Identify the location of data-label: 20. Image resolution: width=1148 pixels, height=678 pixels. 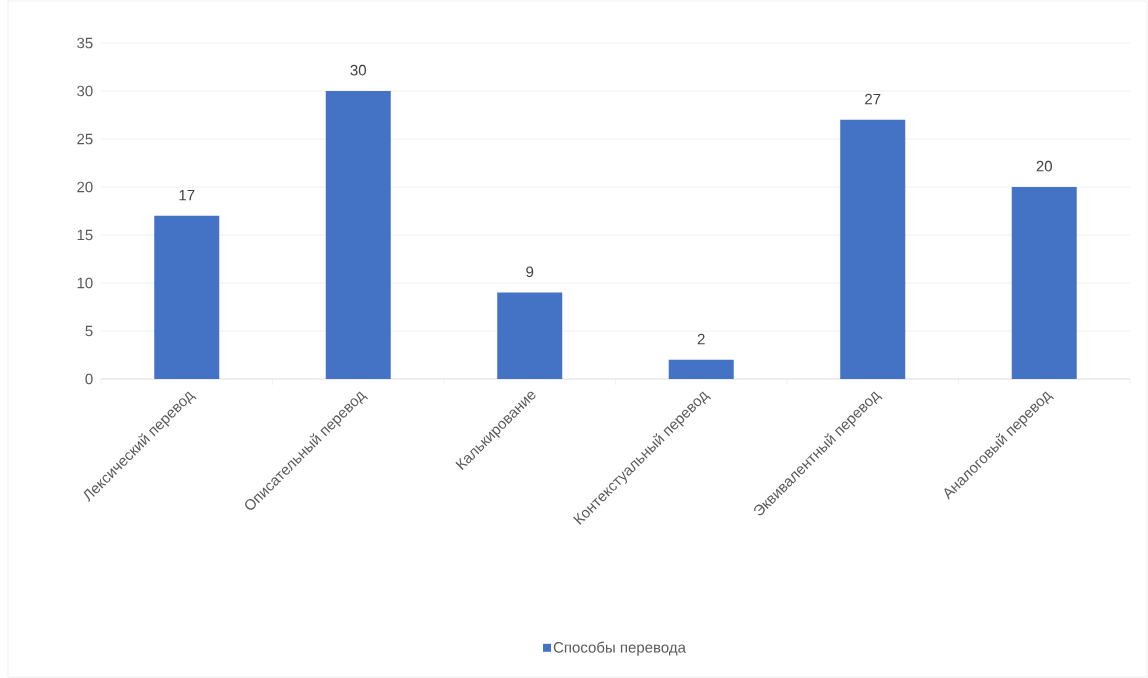
(1044, 166).